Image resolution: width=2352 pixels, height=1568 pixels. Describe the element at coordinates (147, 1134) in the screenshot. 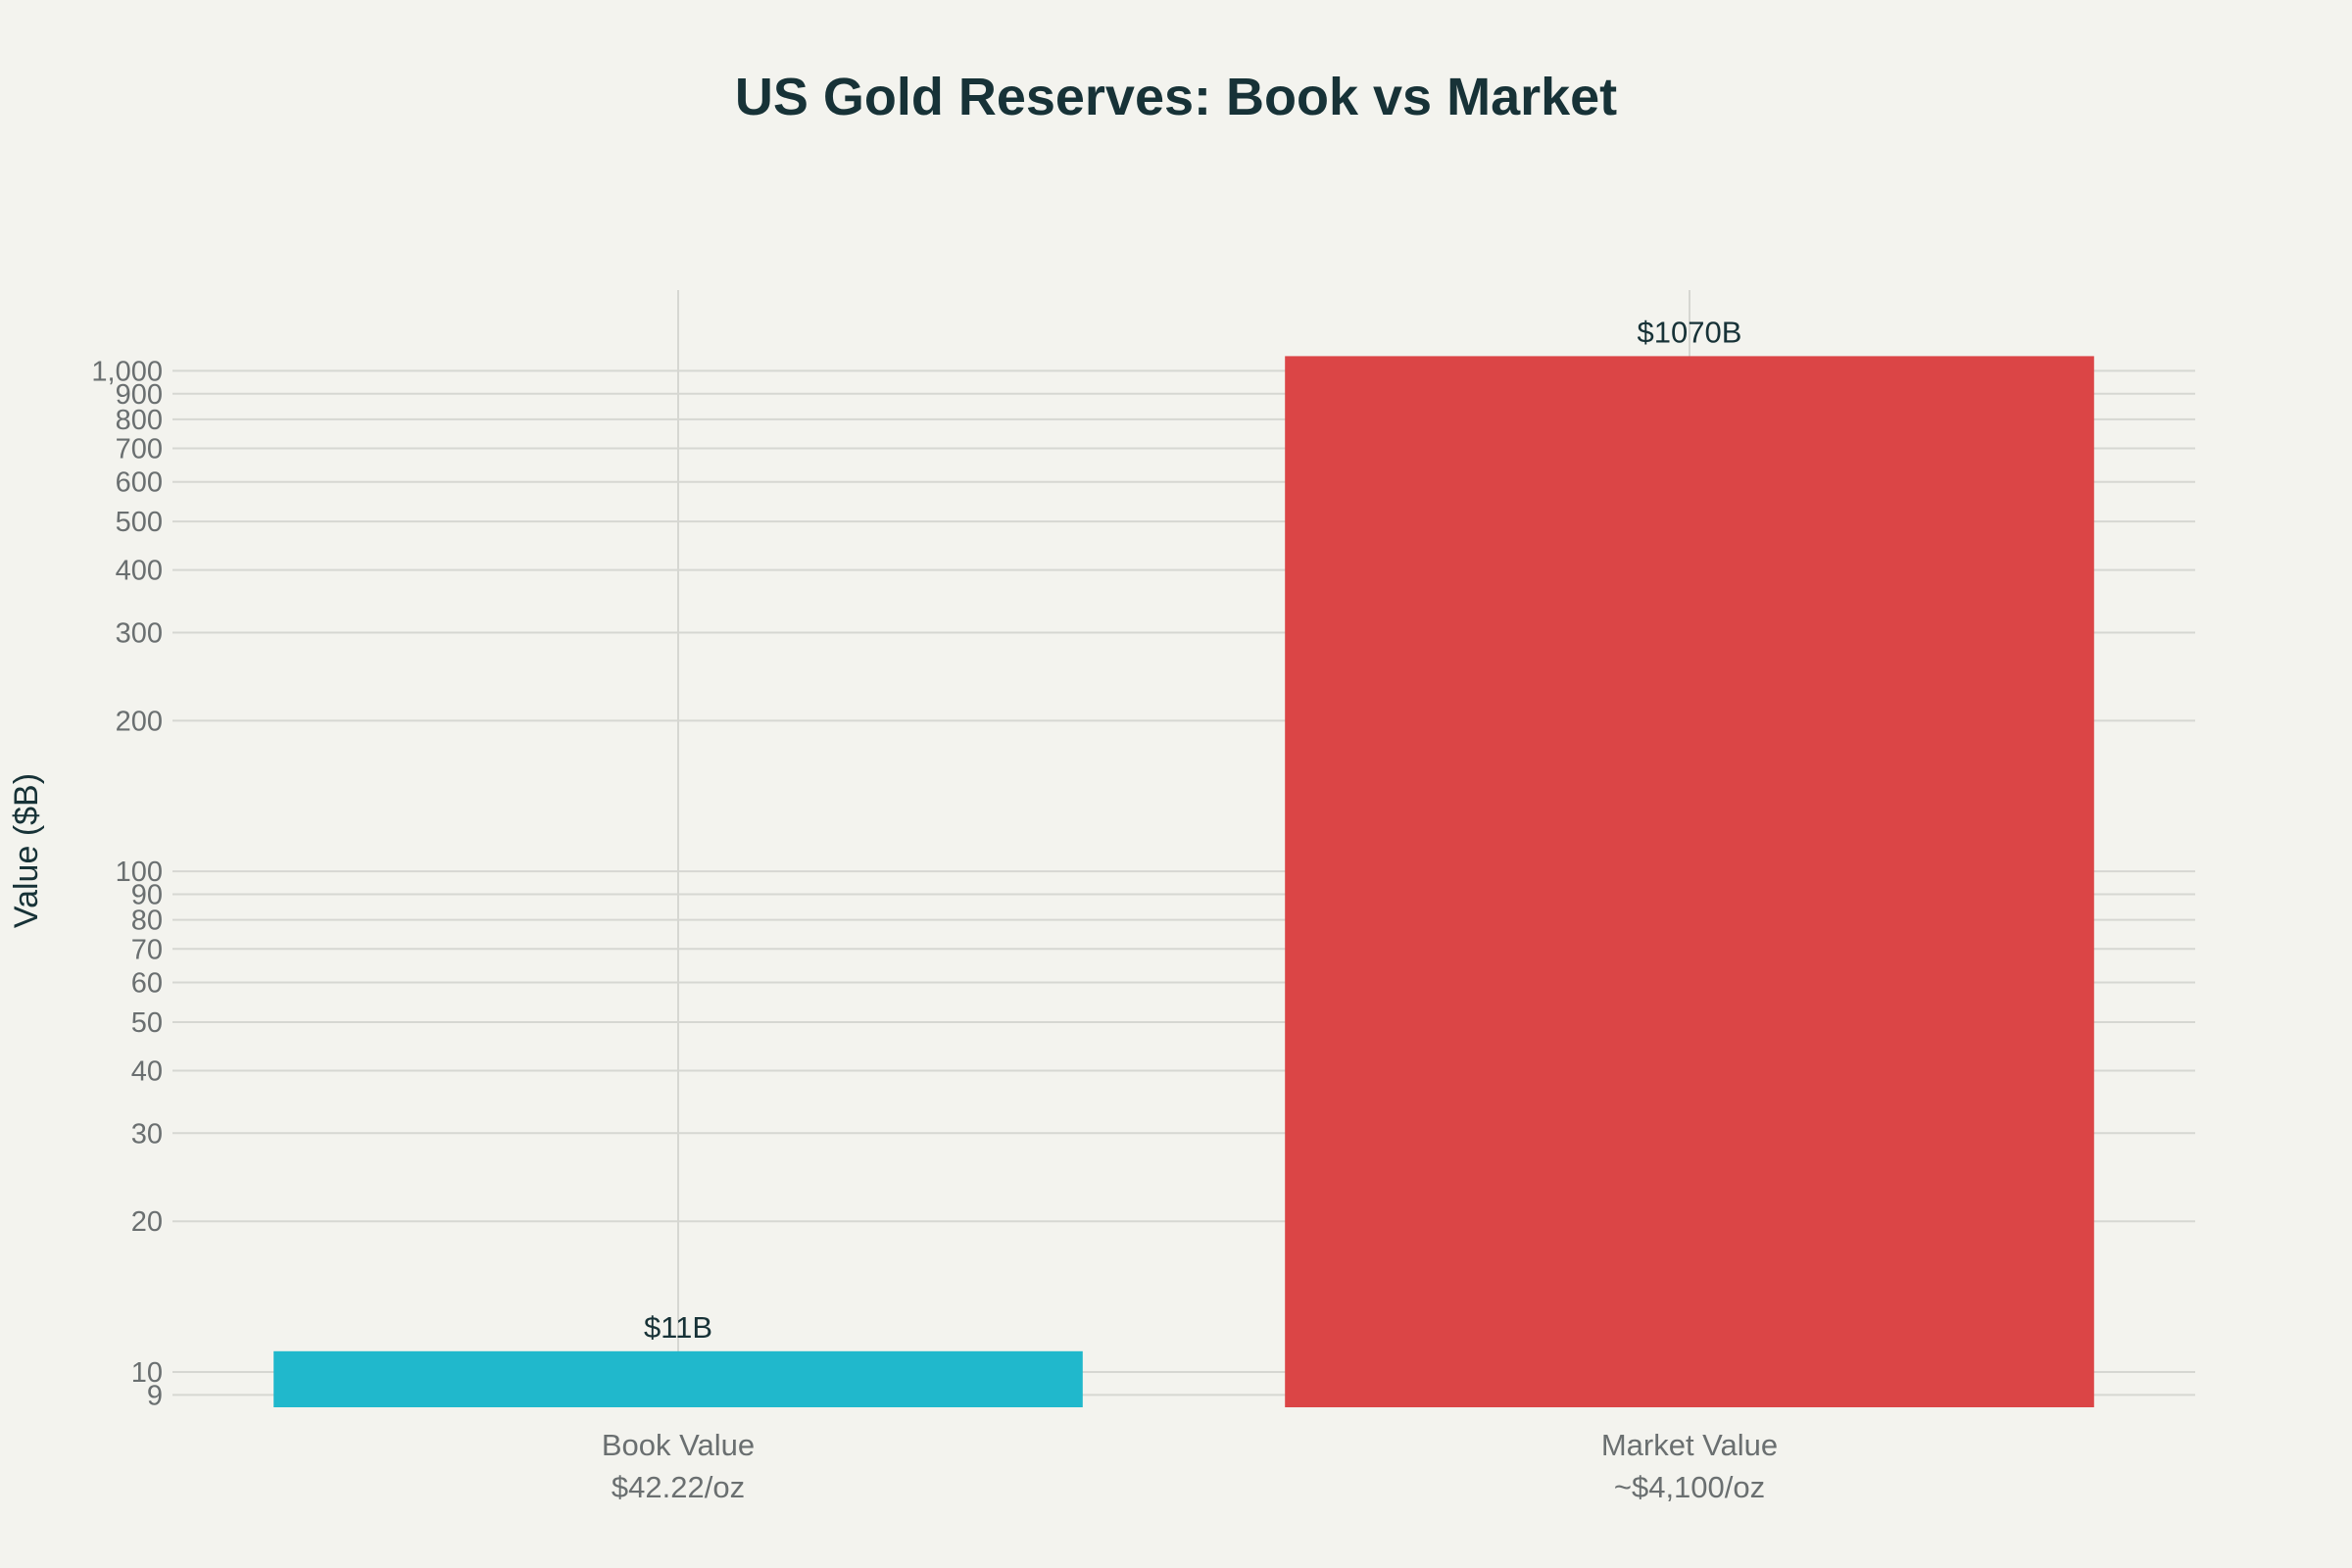

I see `y-tick-label: 30` at that location.